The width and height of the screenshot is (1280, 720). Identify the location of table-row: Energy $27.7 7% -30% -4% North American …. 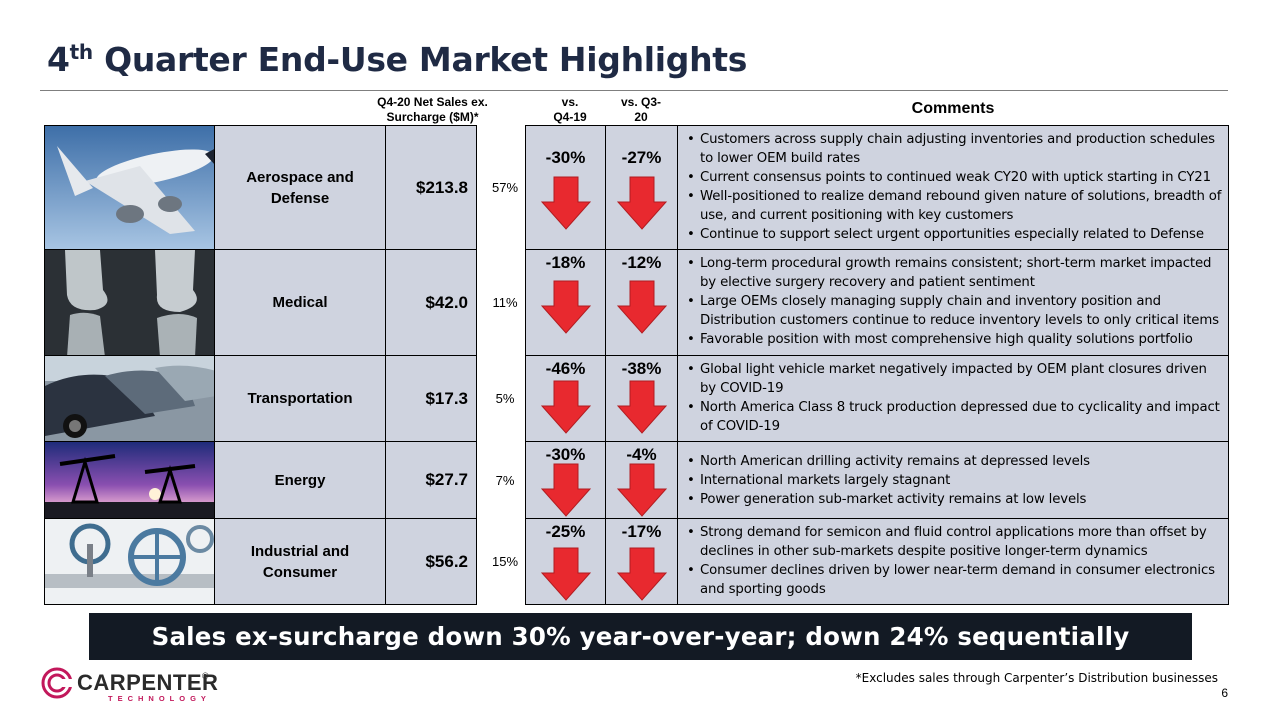
(636, 480).